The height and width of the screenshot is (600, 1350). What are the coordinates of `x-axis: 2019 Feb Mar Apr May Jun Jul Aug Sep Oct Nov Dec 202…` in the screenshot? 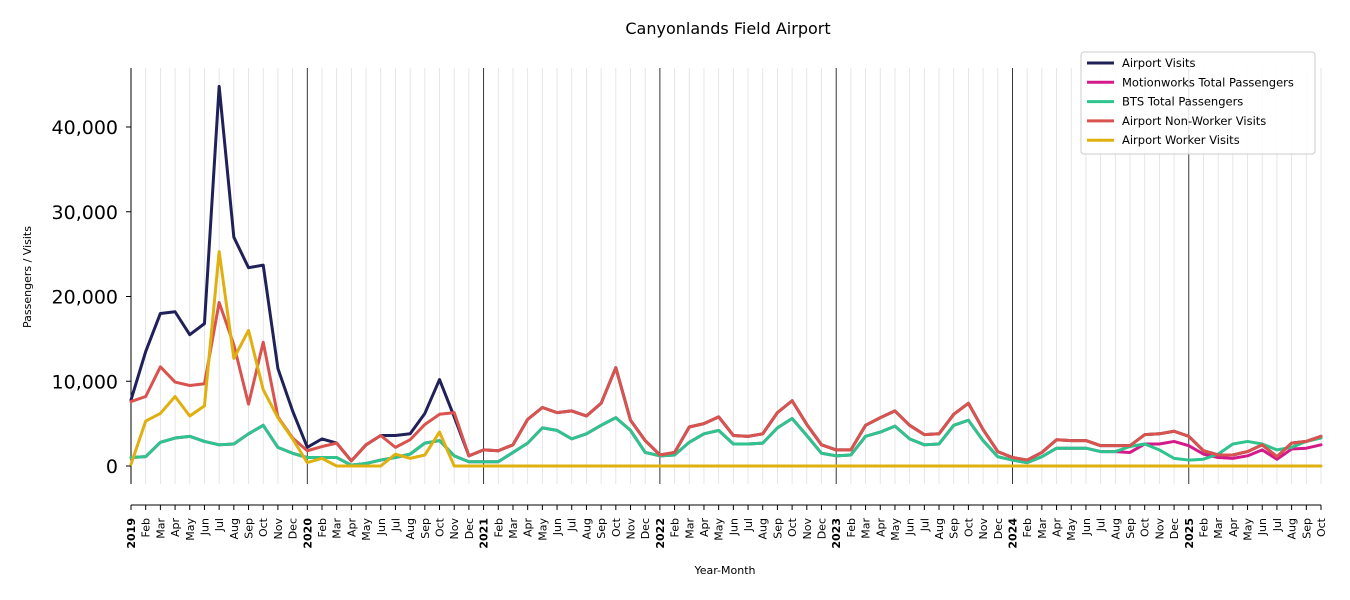 It's located at (726, 526).